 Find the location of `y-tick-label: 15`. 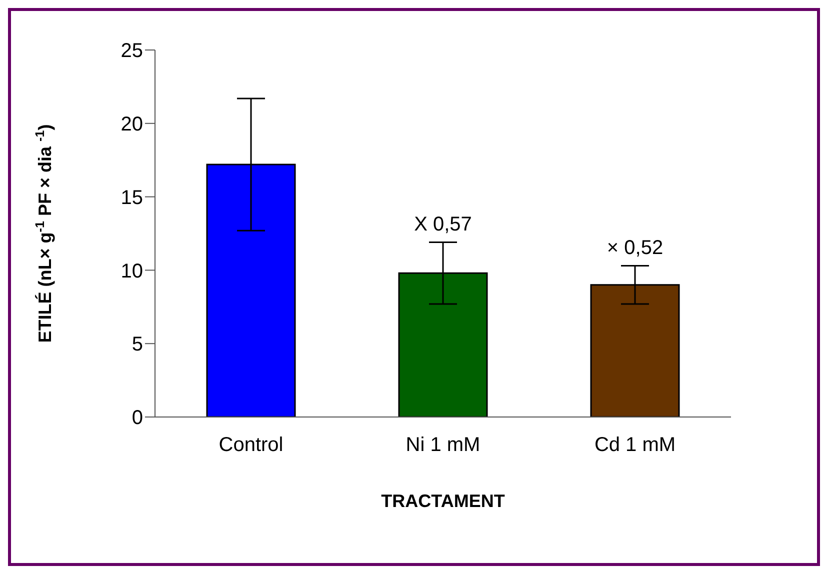

y-tick-label: 15 is located at coordinates (131, 197).